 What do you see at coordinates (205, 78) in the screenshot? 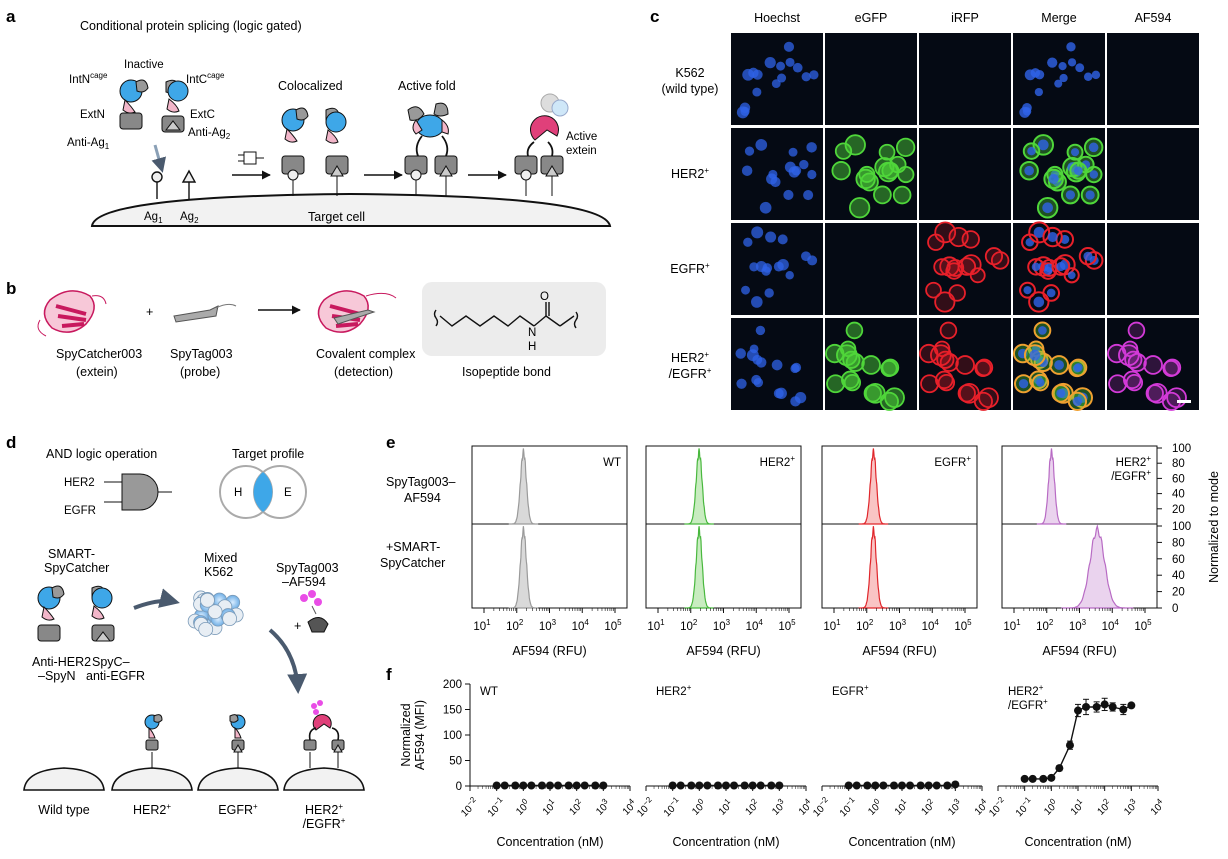
I see `svg-text: IntCcage` at bounding box center [205, 78].